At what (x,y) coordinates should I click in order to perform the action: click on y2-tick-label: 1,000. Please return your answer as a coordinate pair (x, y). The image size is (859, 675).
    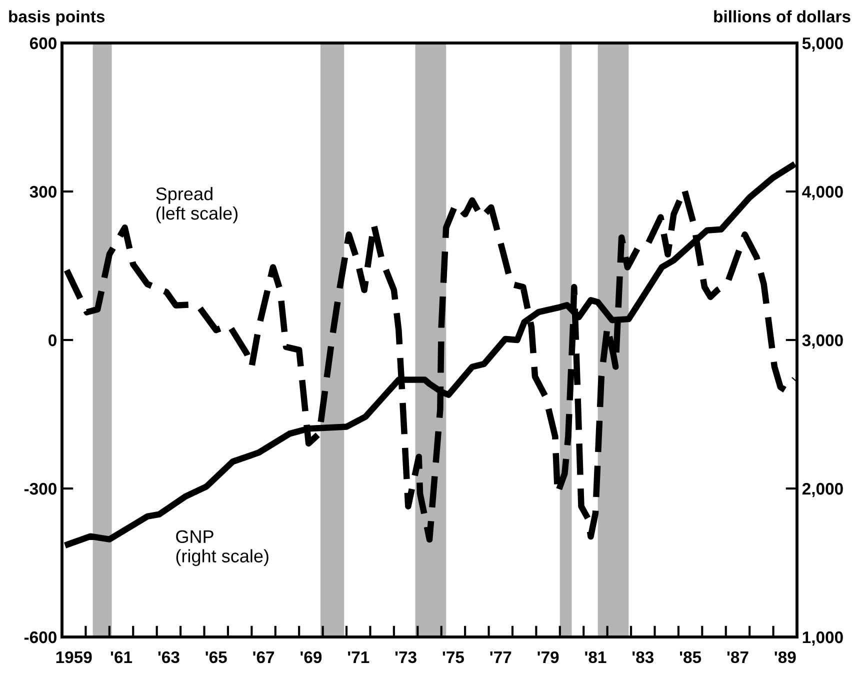
    Looking at the image, I should click on (822, 638).